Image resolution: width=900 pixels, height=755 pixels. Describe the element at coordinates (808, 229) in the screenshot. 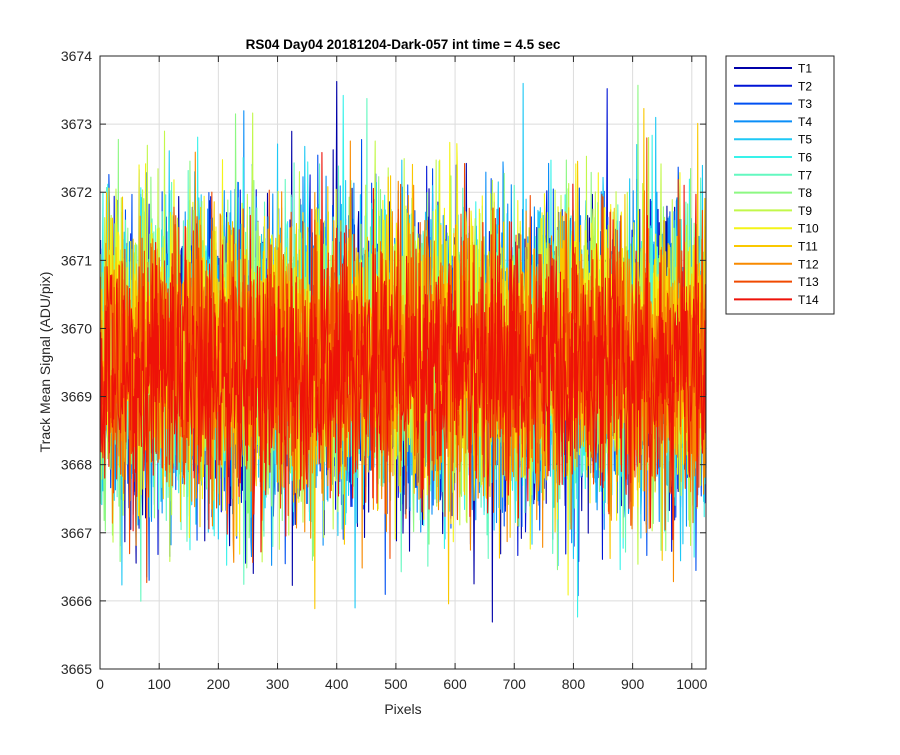

I see `legend-label: T10` at that location.